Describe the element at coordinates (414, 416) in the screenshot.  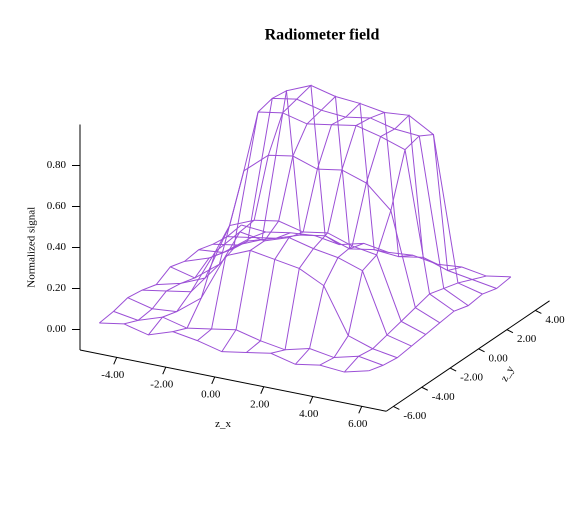
I see `y-tick-label: -6.00` at that location.